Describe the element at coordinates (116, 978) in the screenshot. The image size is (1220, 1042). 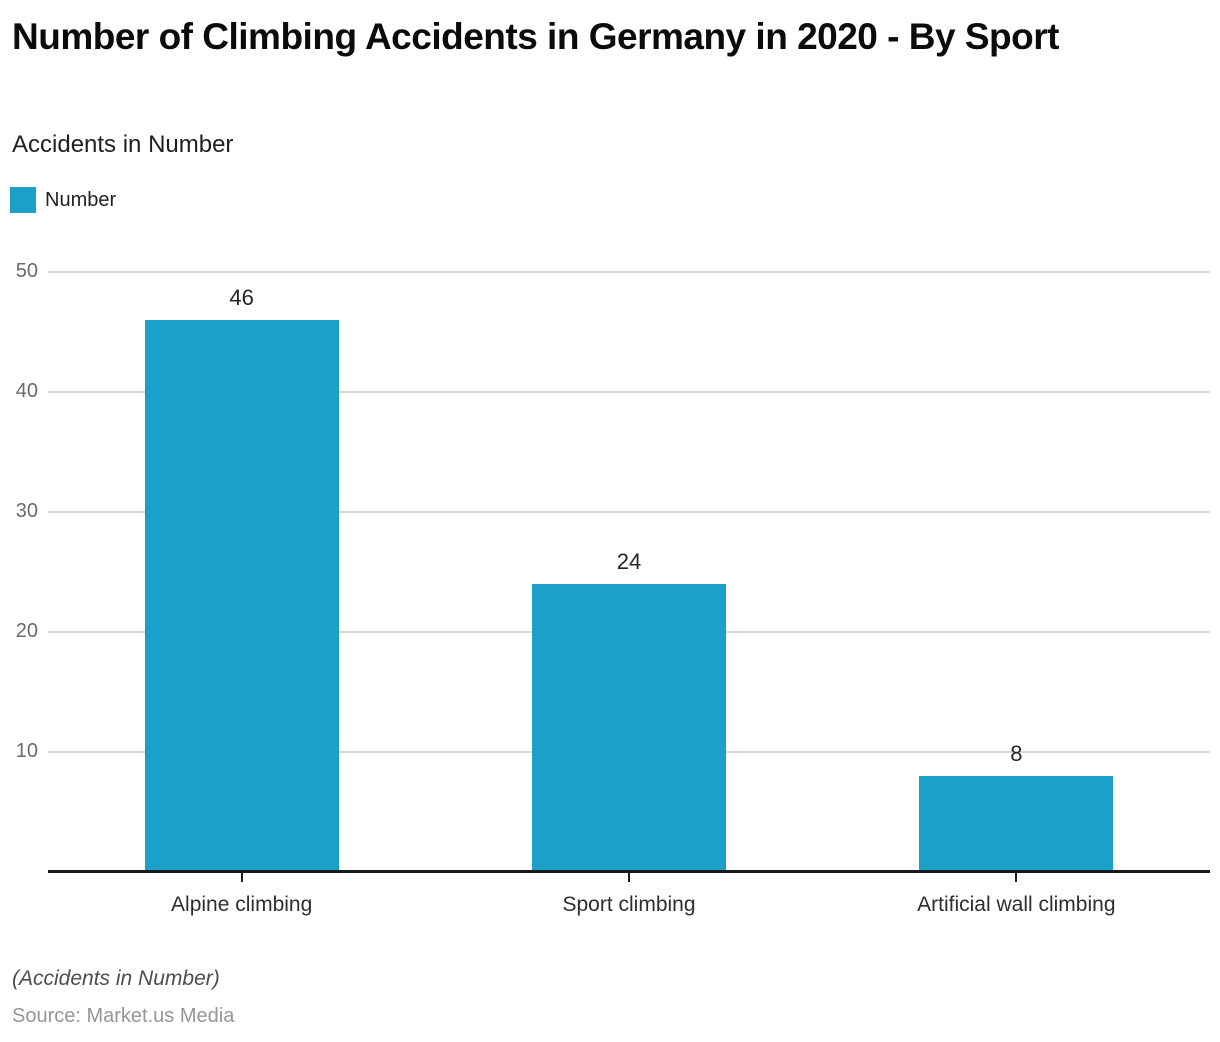
I see `footer-unit-note: (Accidents in Number)` at that location.